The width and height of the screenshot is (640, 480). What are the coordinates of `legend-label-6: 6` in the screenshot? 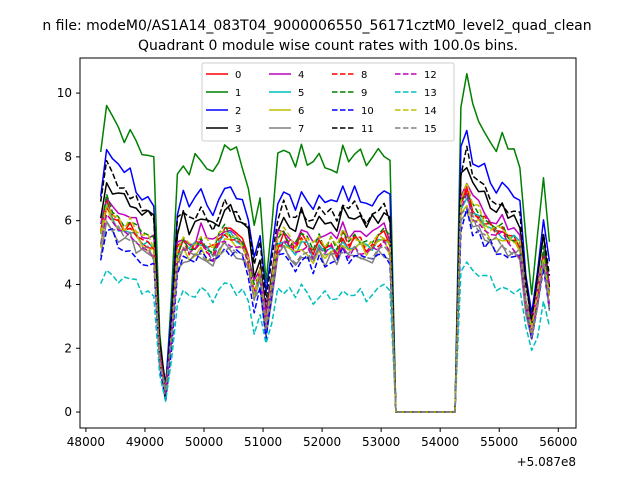 It's located at (301, 111).